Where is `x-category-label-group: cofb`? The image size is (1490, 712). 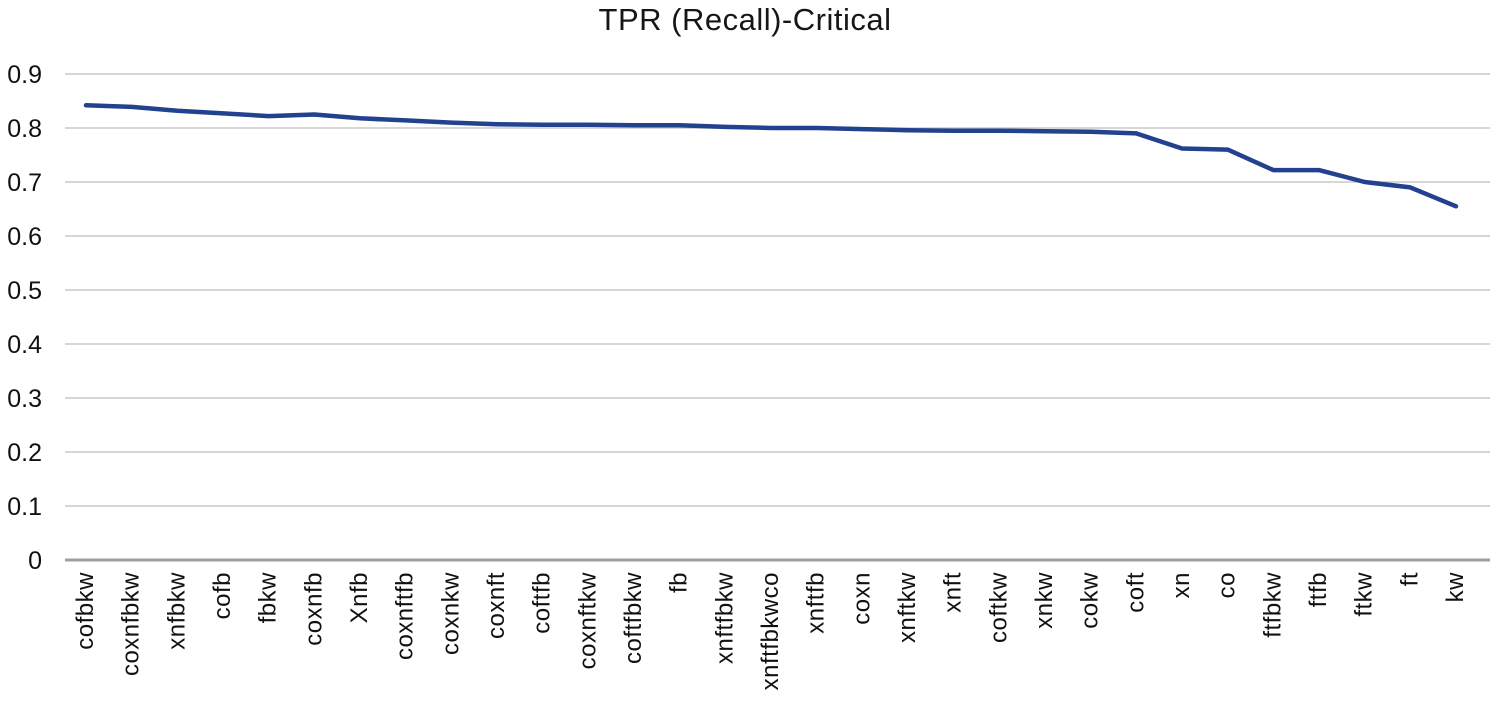 x-category-label-group: cofb is located at coordinates (222, 595).